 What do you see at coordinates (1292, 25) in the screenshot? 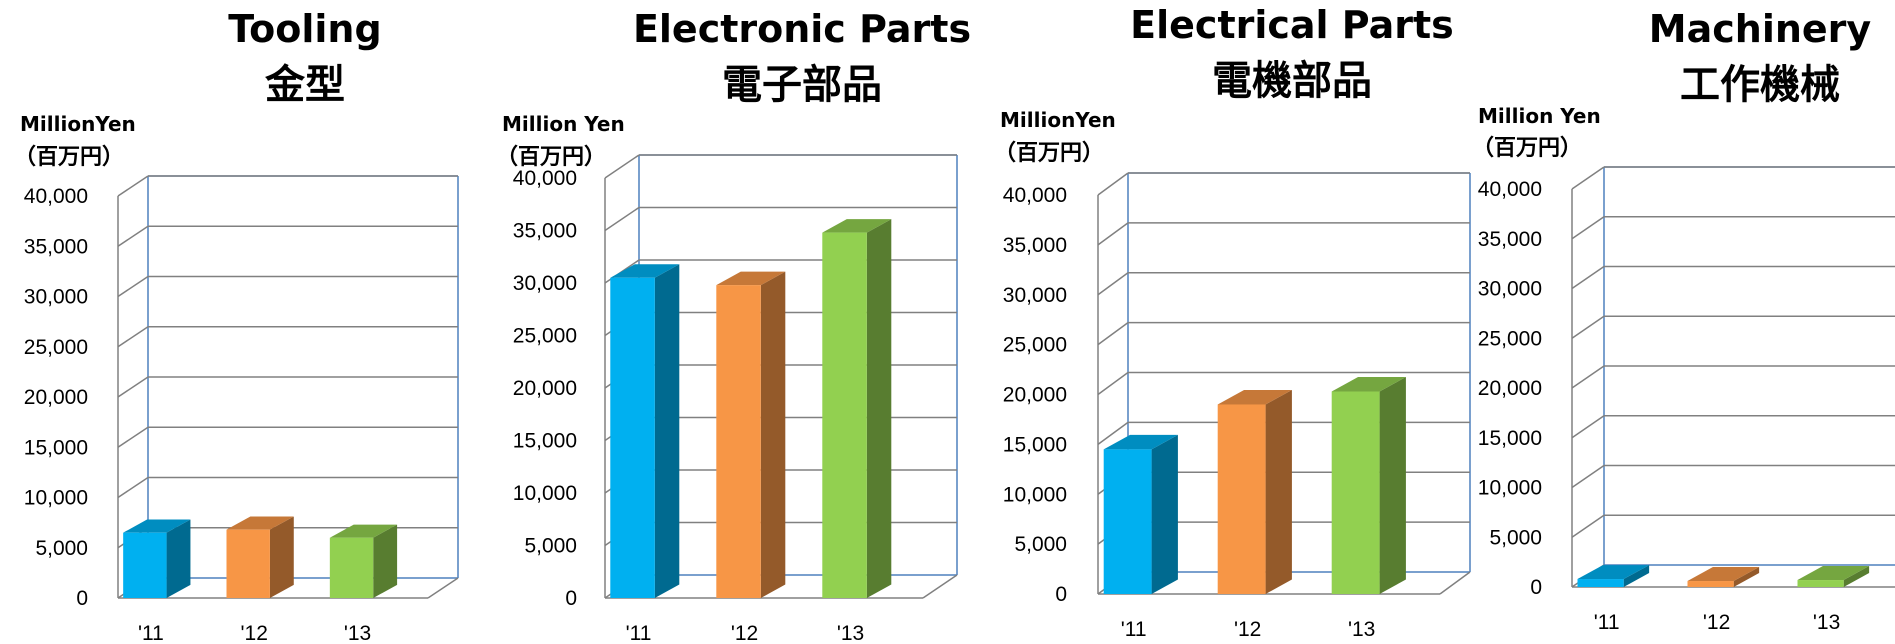
I see `chart-title: Electrical Parts` at bounding box center [1292, 25].